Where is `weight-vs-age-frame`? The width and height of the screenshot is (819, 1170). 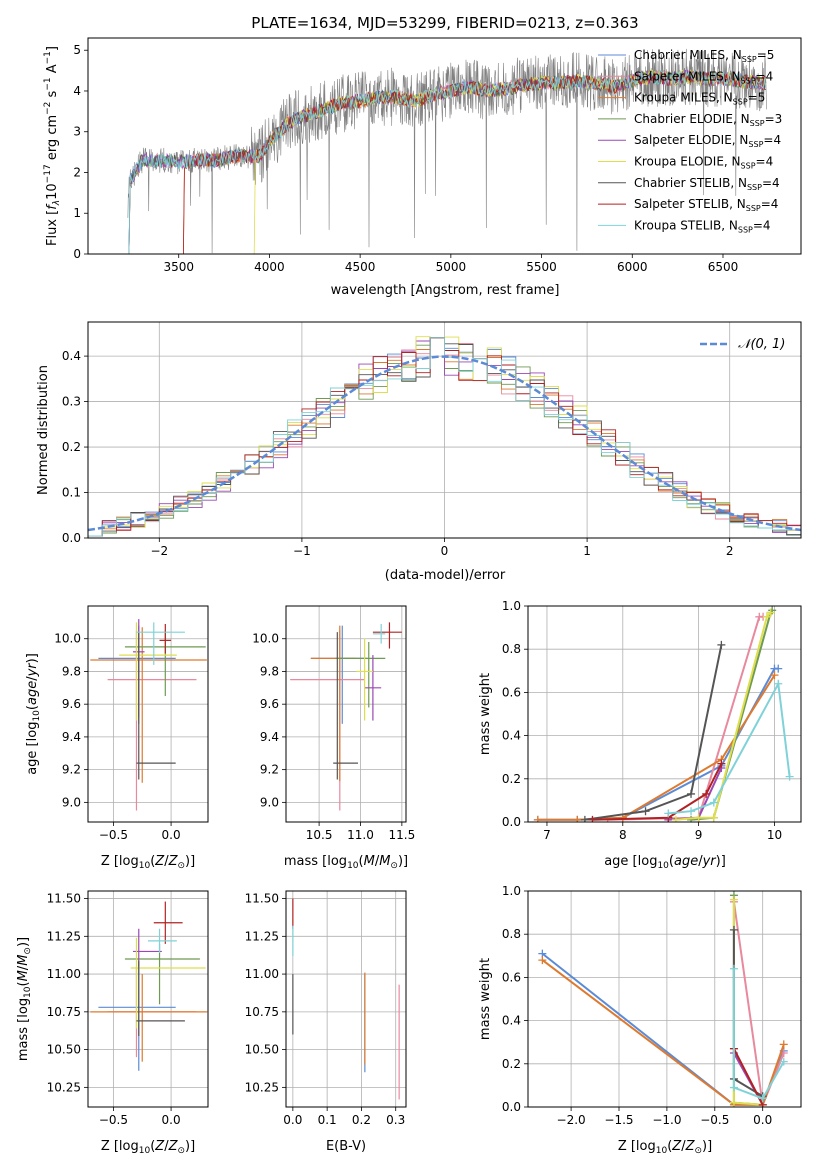 weight-vs-age-frame is located at coordinates (664, 714).